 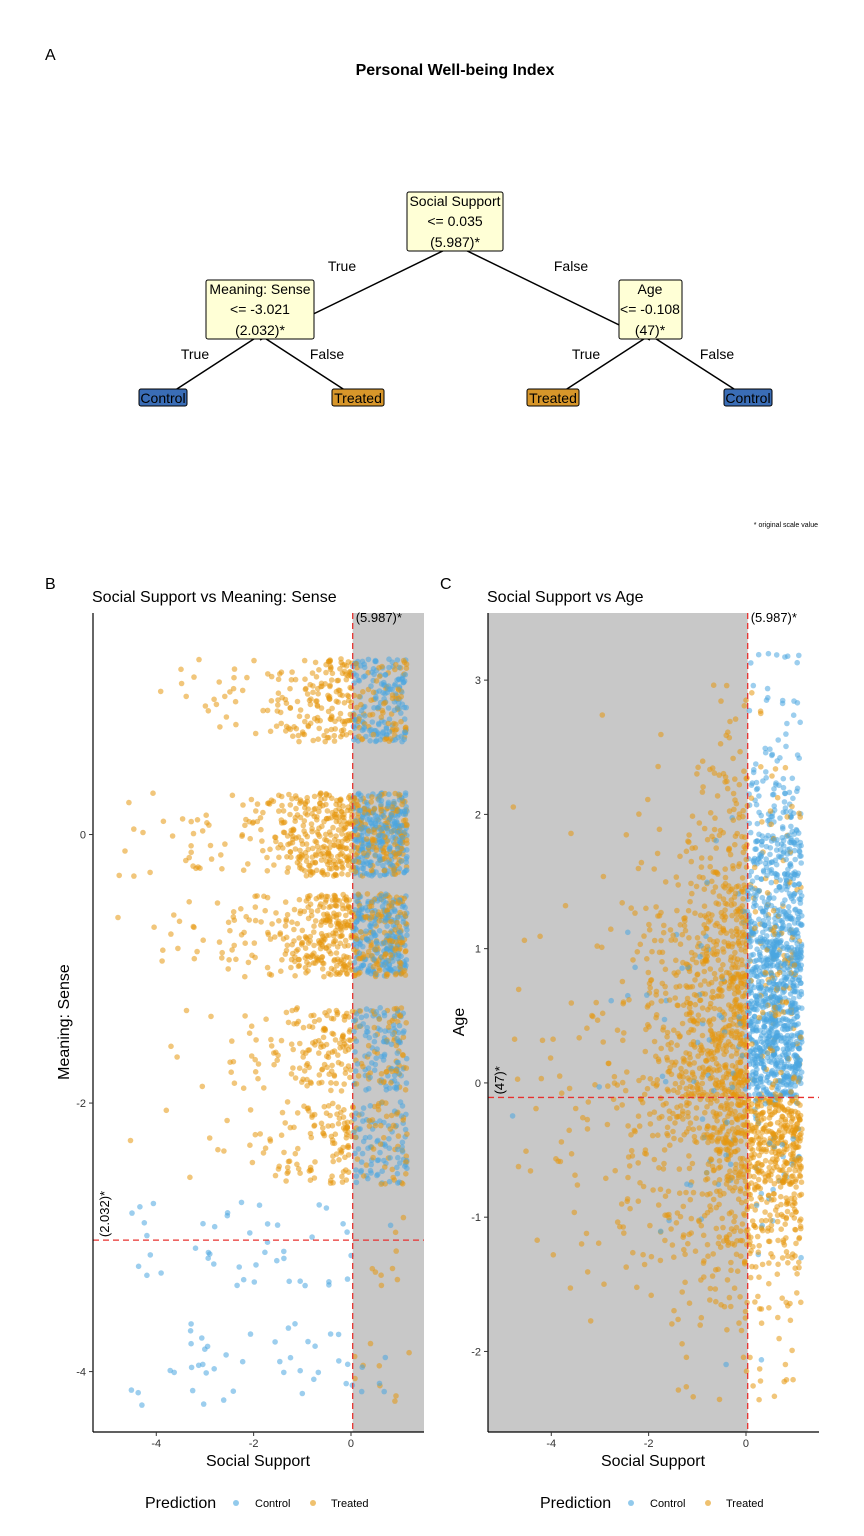 I want to click on tree-node-root: Social Support <= 0.035 (5.987)*, so click(x=455, y=221).